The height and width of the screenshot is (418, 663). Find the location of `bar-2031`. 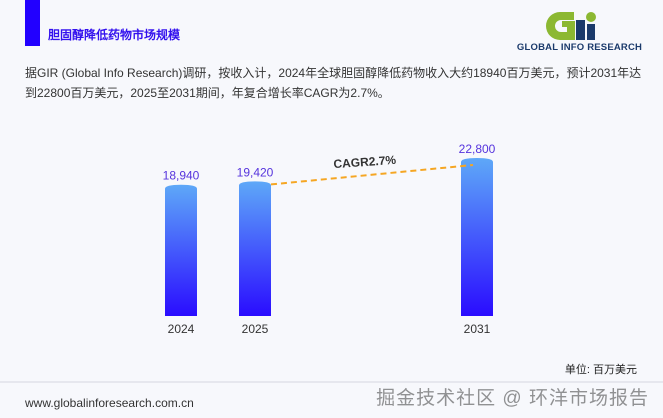

bar-2031 is located at coordinates (477, 237).